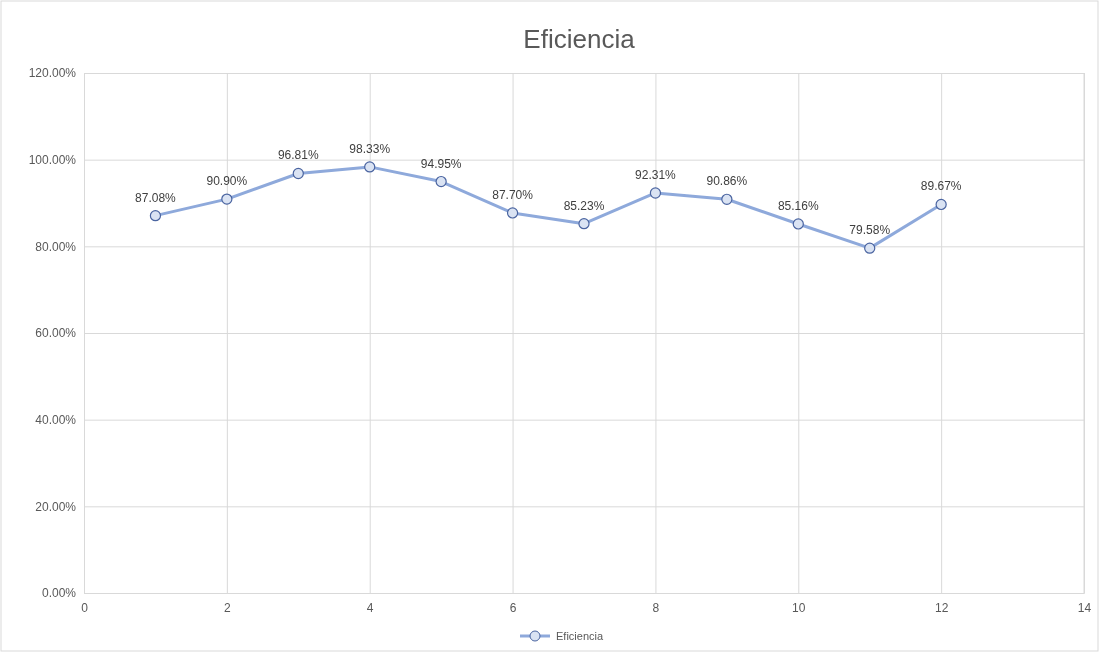 This screenshot has width=1099, height=652. What do you see at coordinates (584, 205) in the screenshot?
I see `data-label: 85.23%` at bounding box center [584, 205].